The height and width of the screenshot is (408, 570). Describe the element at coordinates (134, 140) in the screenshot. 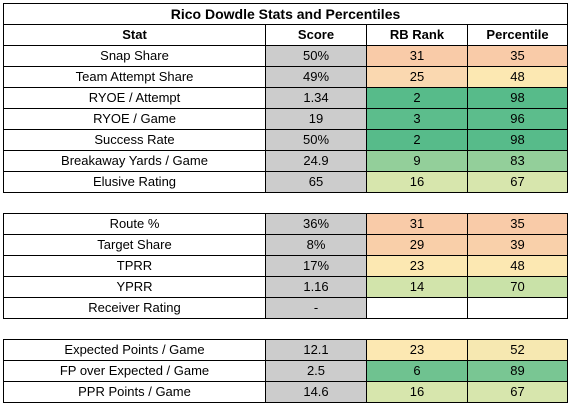

I see `stat-cell: Success Rate` at that location.